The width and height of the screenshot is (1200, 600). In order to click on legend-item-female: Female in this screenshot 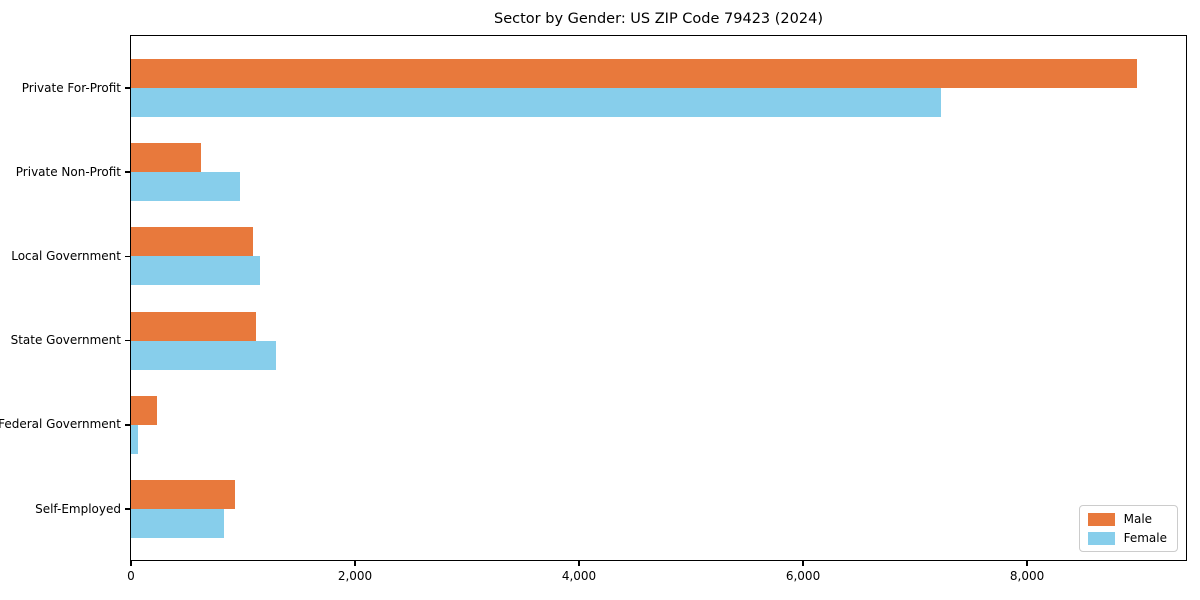, I will do `click(1127, 538)`.